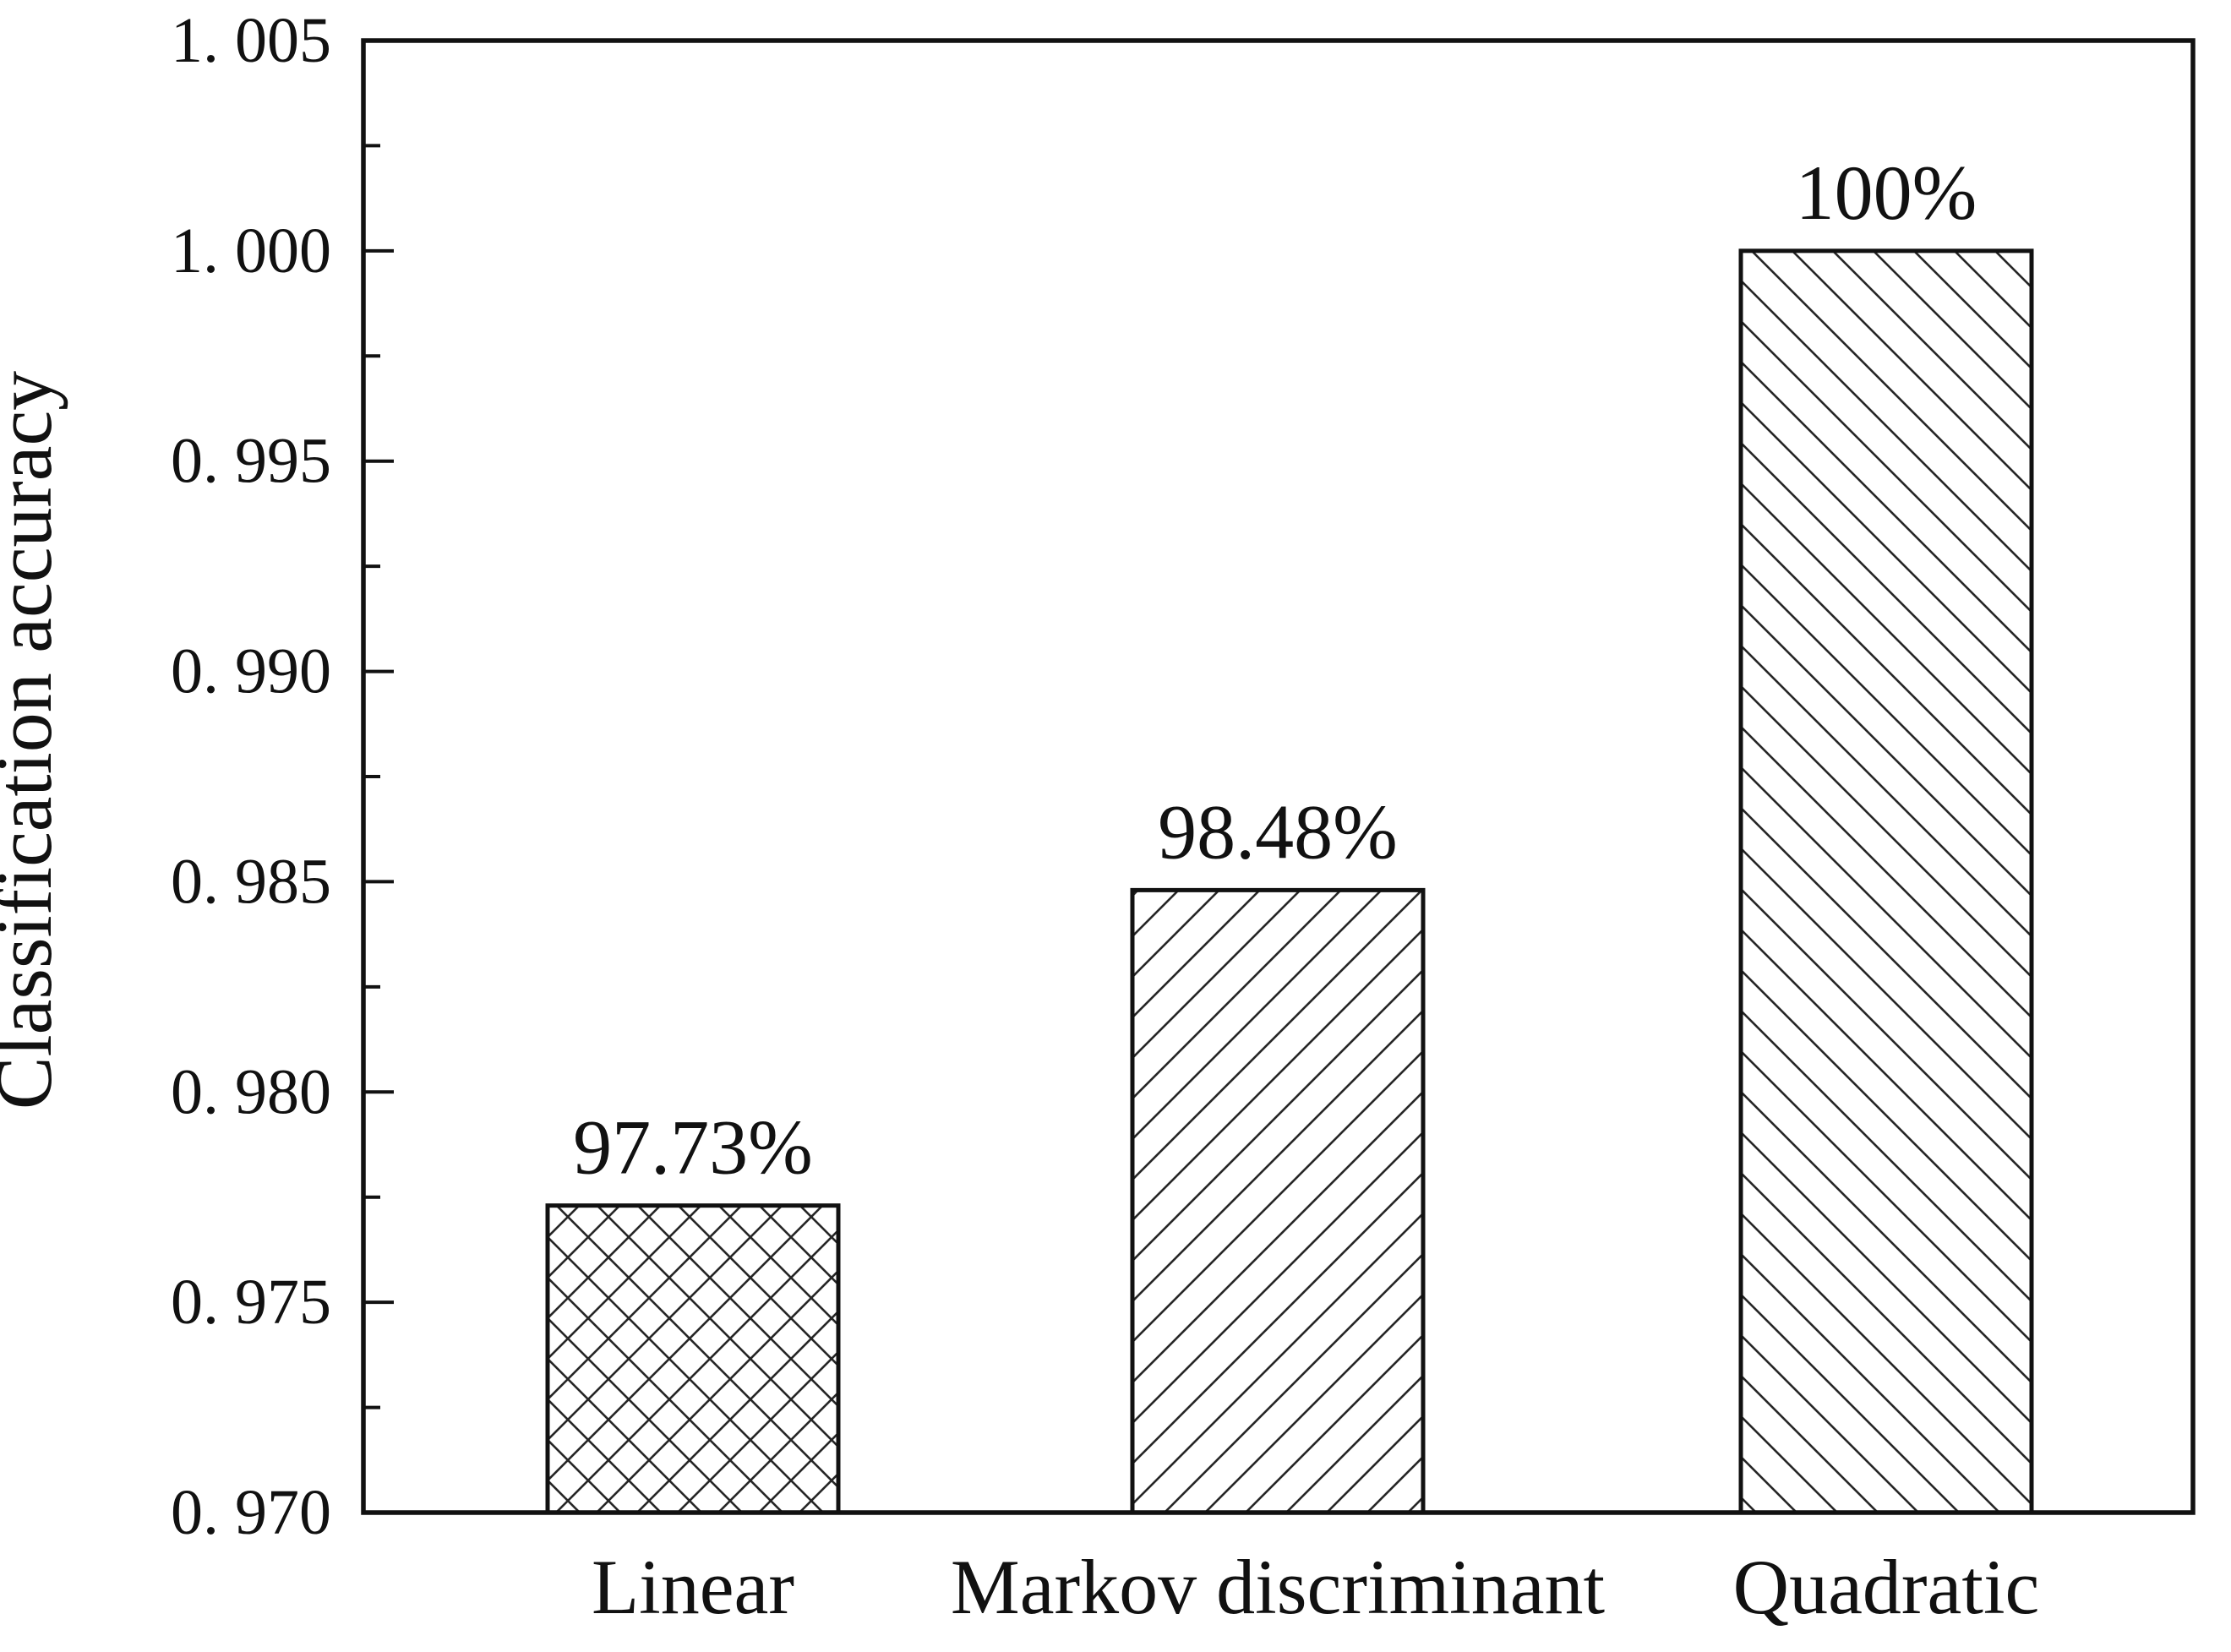 The width and height of the screenshot is (2231, 1652). I want to click on y-tick-label: 0. 970, so click(251, 1512).